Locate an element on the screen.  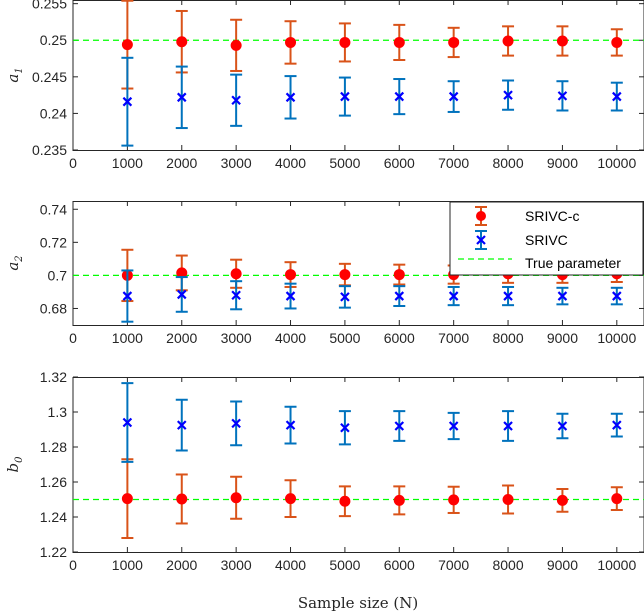
y-tick-label: 0.24 is located at coordinates (53, 113).